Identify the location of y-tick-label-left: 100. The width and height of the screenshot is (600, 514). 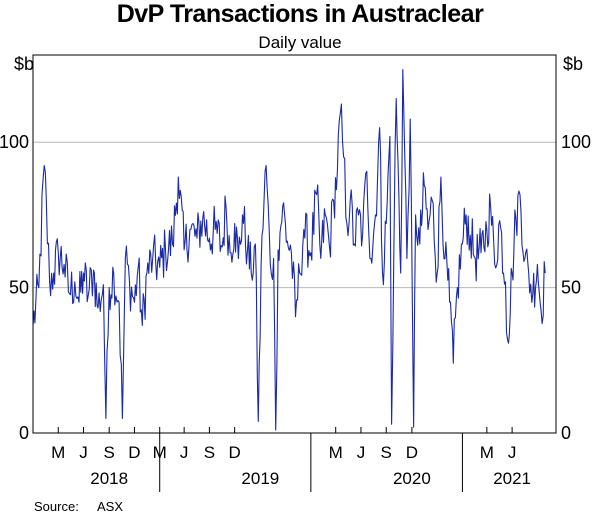
(14, 142).